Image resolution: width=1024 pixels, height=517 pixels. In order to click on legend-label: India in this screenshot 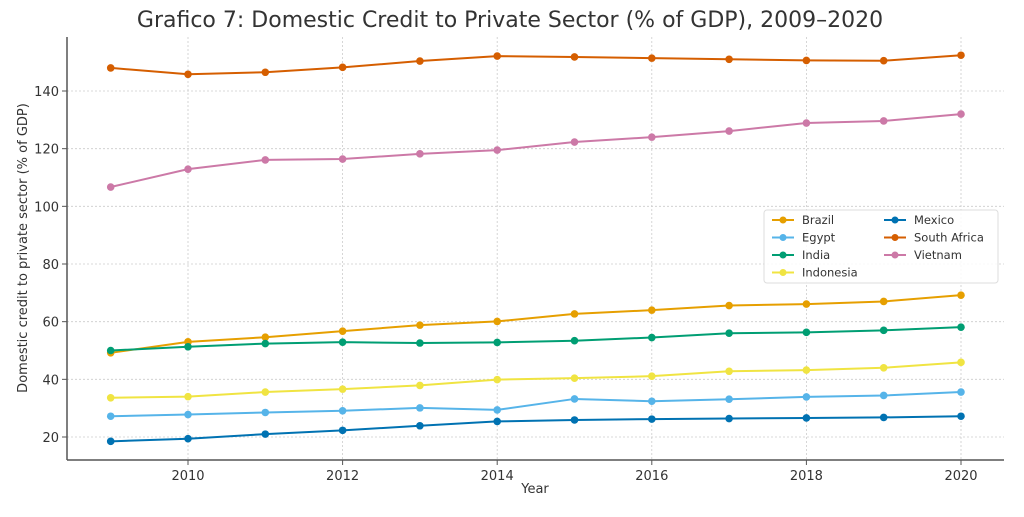, I will do `click(816, 255)`.